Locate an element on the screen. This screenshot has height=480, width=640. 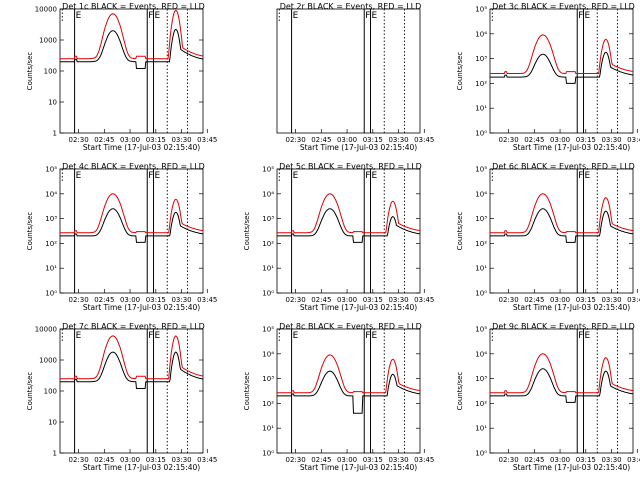
panel-title: Det 9c BLACK = Events, RED = LLD is located at coordinates (563, 326).